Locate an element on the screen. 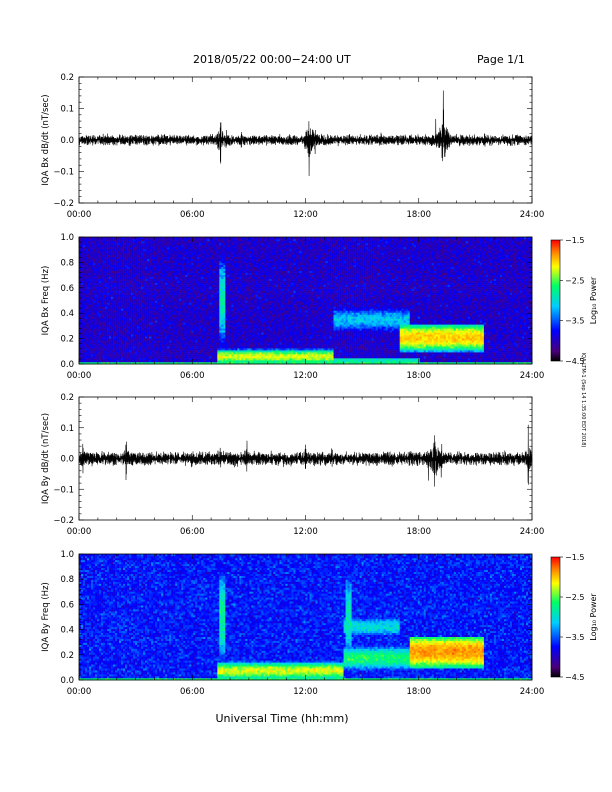  y-axis: 0.0 0.2 0.4 0.6 0.8 1.0 IQA Bx Freq (Hz) is located at coordinates (286, 301).